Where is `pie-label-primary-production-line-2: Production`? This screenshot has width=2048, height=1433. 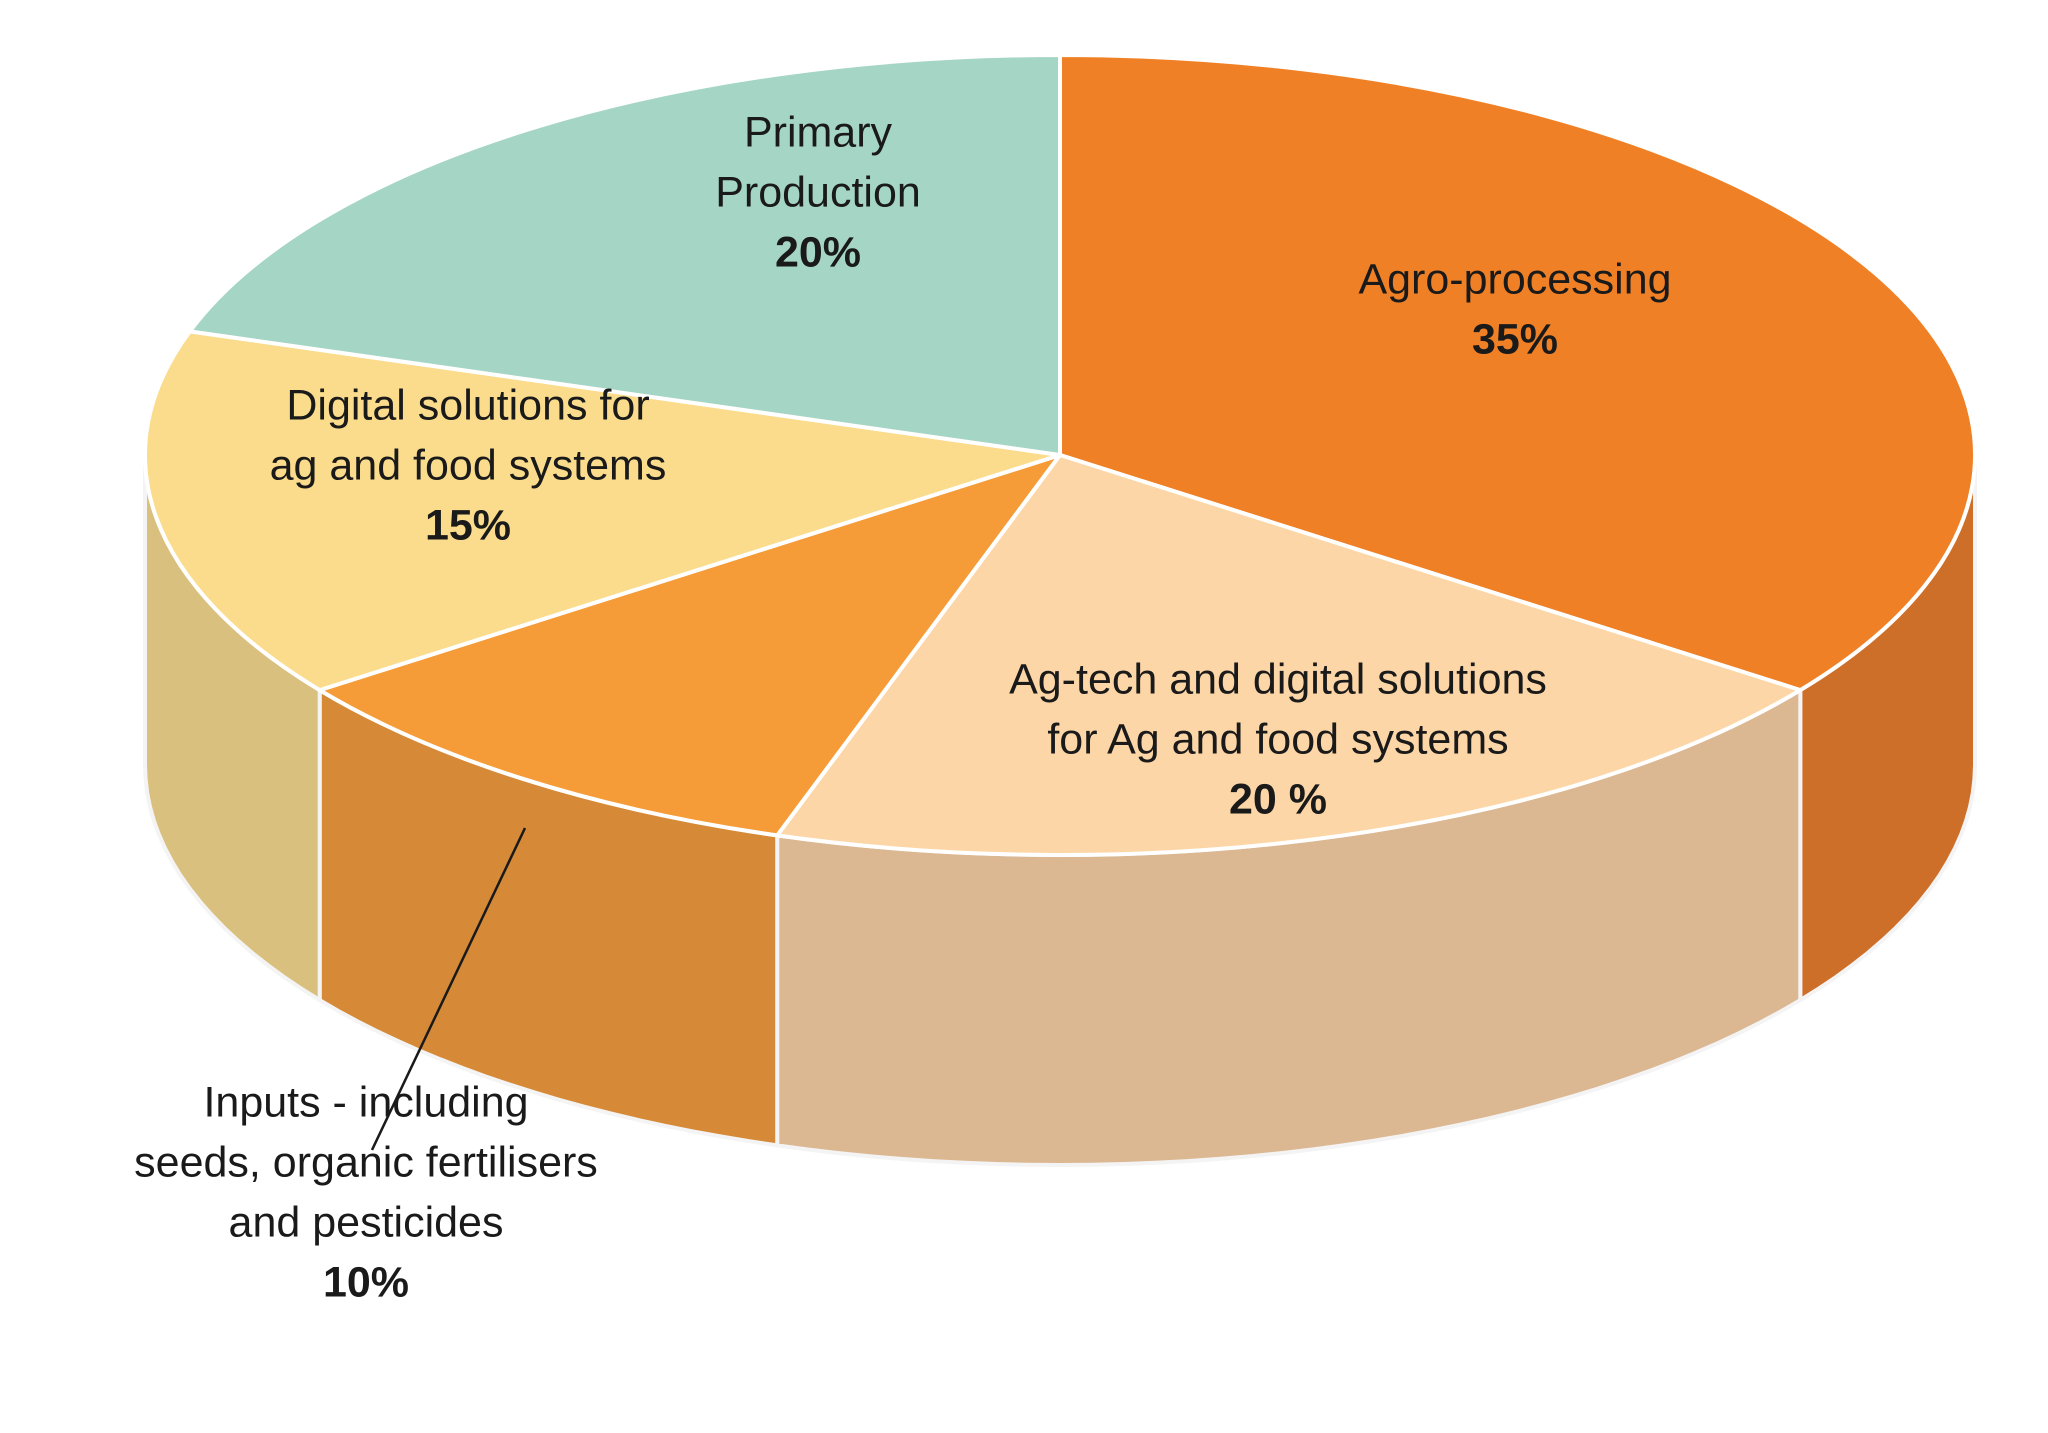
pie-label-primary-production-line-2: Production is located at coordinates (818, 192).